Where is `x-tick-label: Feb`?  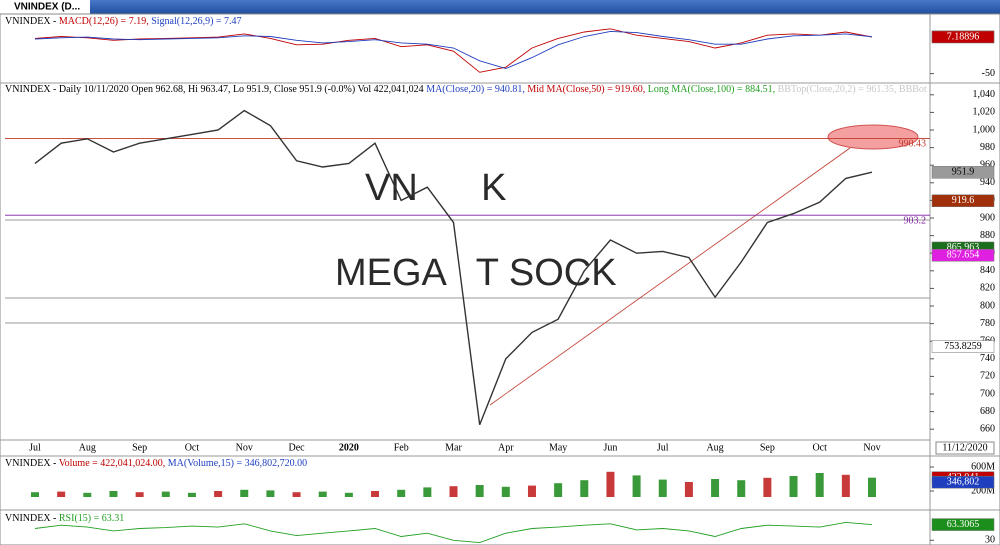
x-tick-label: Feb is located at coordinates (401, 447).